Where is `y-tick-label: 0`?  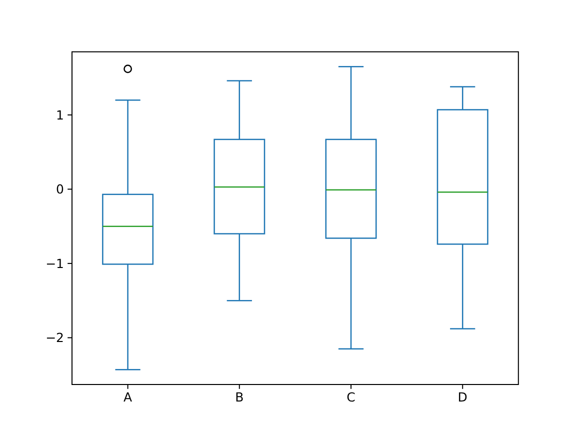
y-tick-label: 0 is located at coordinates (60, 189).